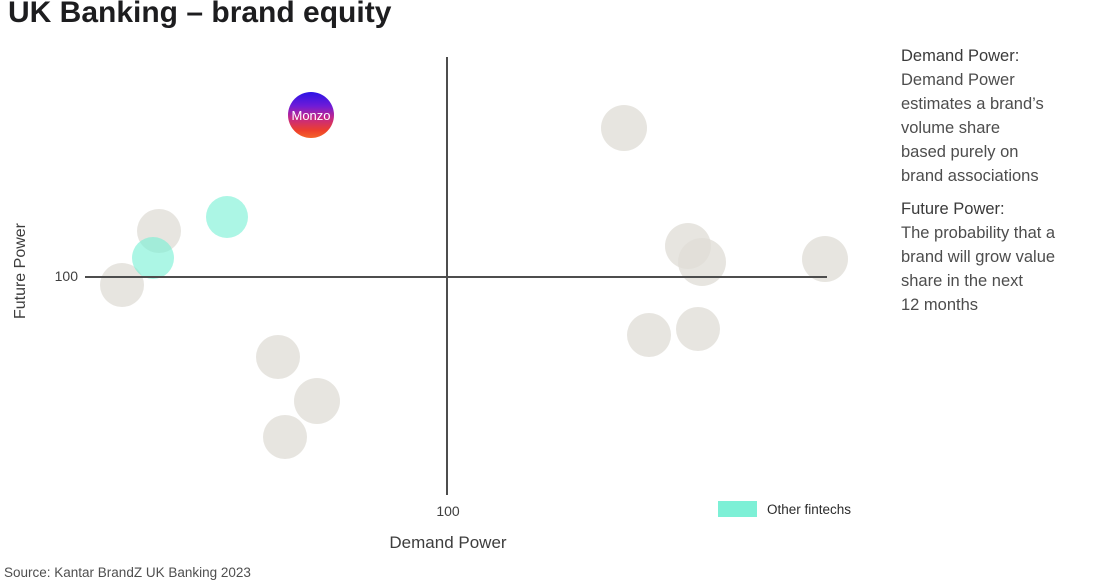  What do you see at coordinates (66, 276) in the screenshot?
I see `y-axis-tick-label: 100` at bounding box center [66, 276].